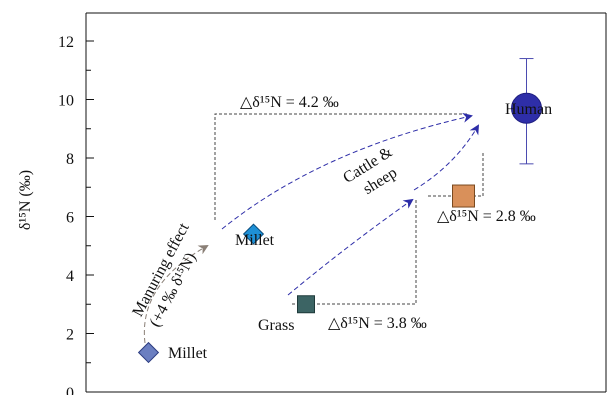  What do you see at coordinates (188, 353) in the screenshot?
I see `label-millet-low: Millet` at bounding box center [188, 353].